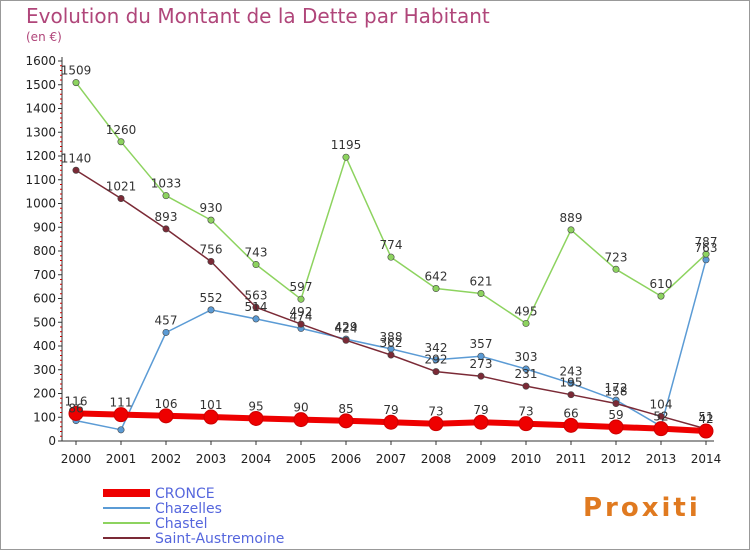  I want to click on y-tick-label: 300, so click(44, 370).